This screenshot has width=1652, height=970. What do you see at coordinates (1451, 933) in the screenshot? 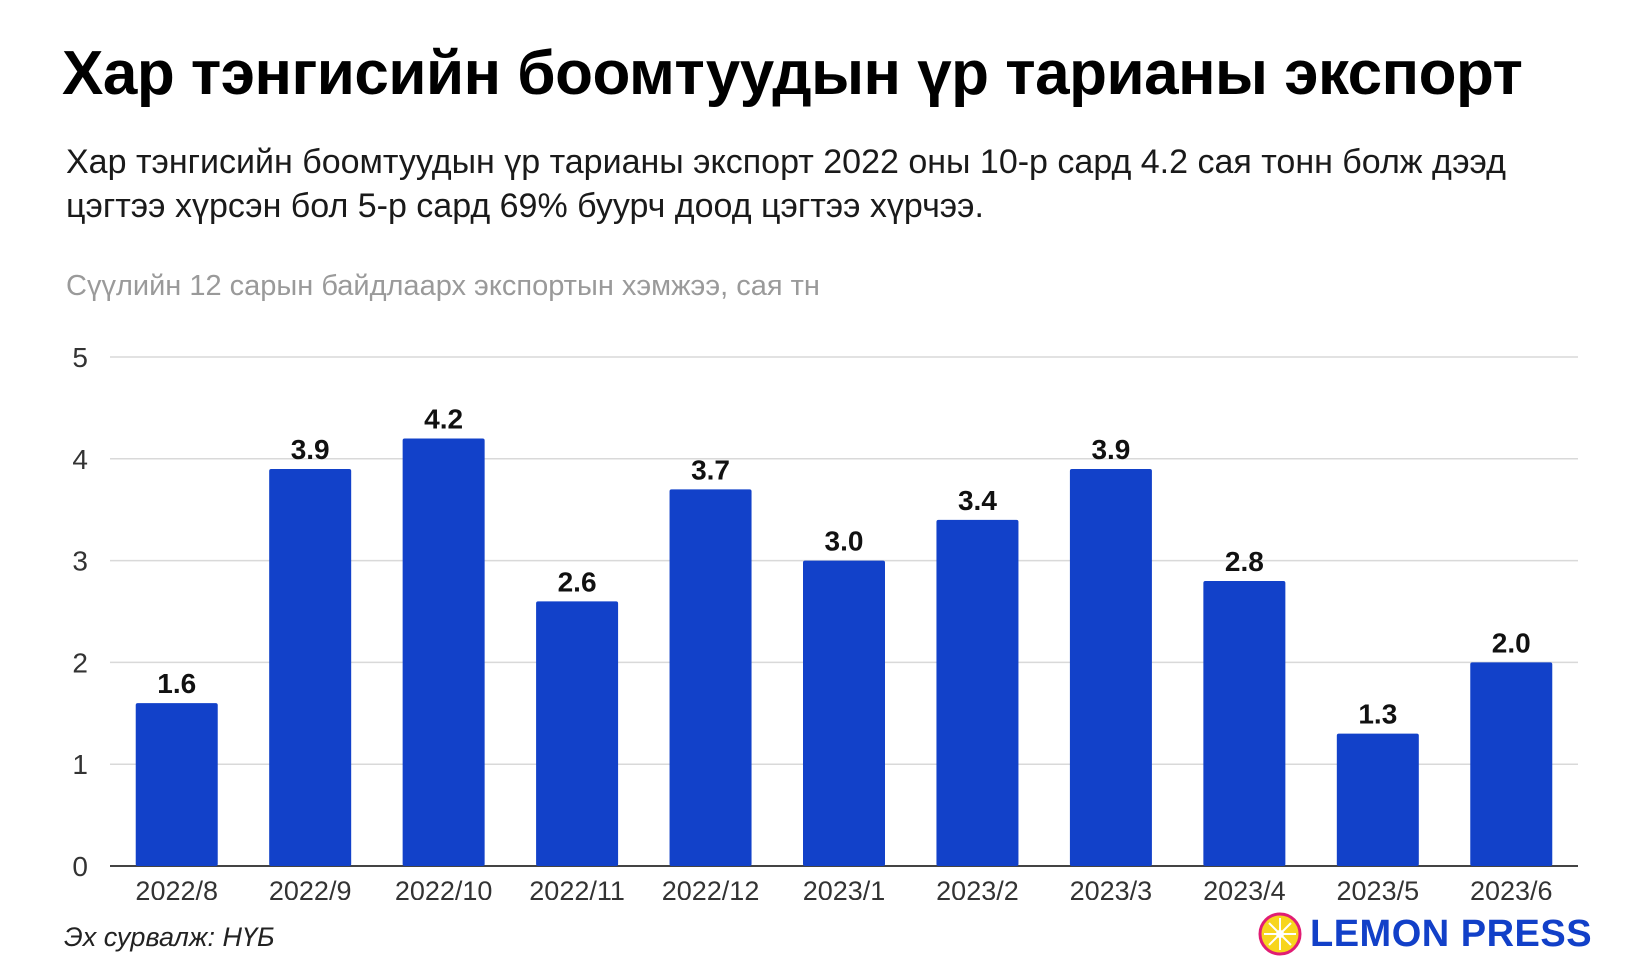
I see `logo-text: LEMON PRESS` at bounding box center [1451, 933].